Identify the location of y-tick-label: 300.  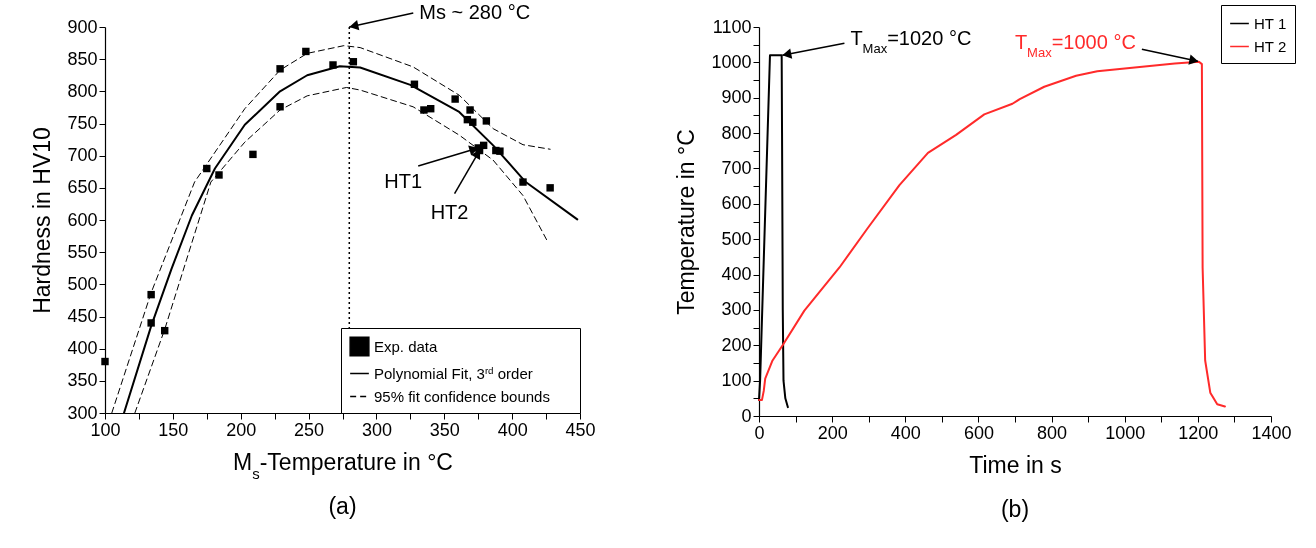
(736, 309).